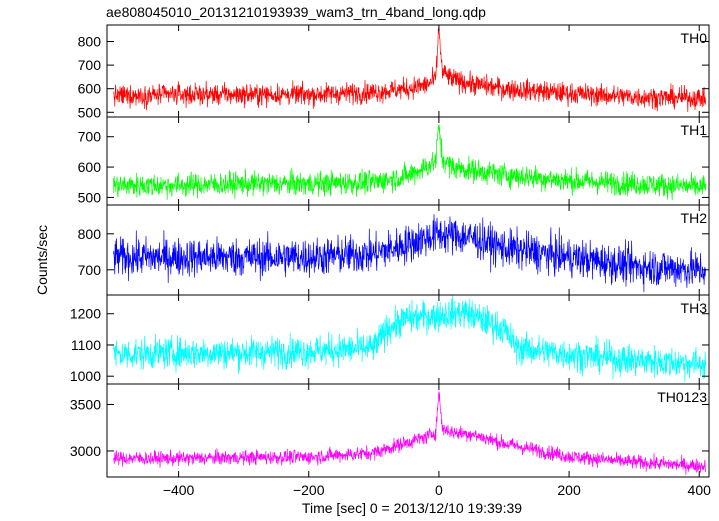 The image size is (719, 521). I want to click on panel-label: TH2, so click(694, 218).